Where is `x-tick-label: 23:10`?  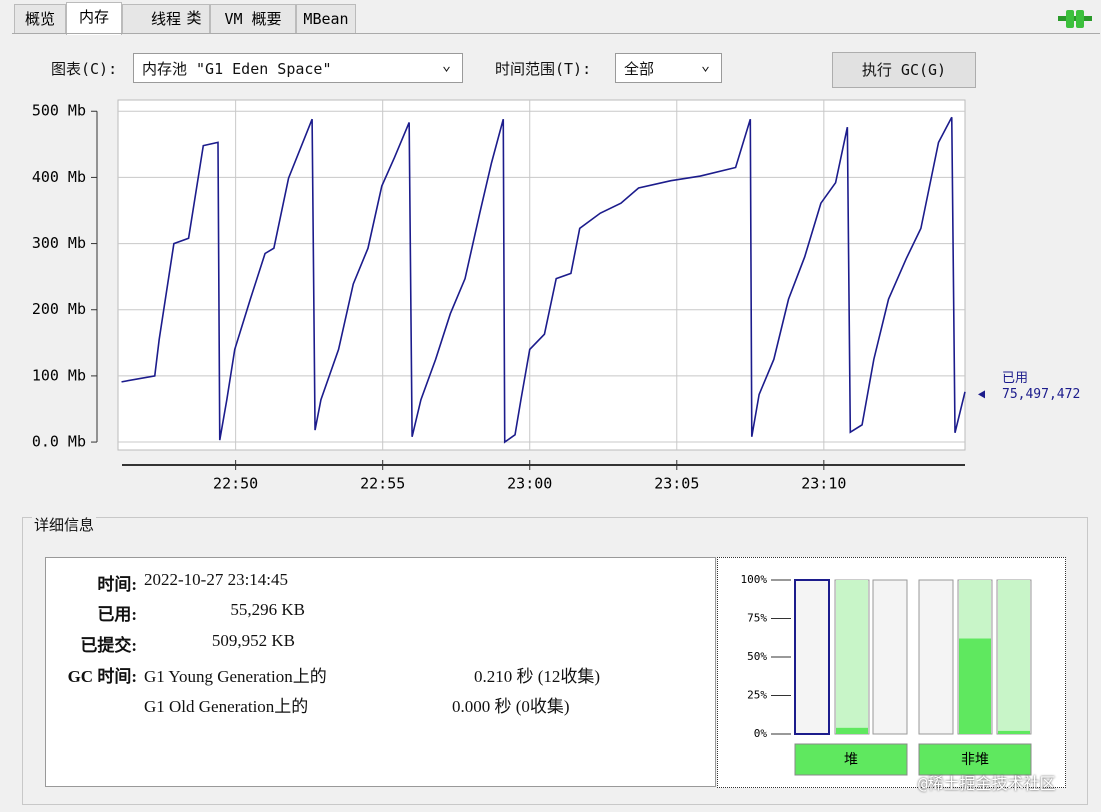 x-tick-label: 23:10 is located at coordinates (823, 484).